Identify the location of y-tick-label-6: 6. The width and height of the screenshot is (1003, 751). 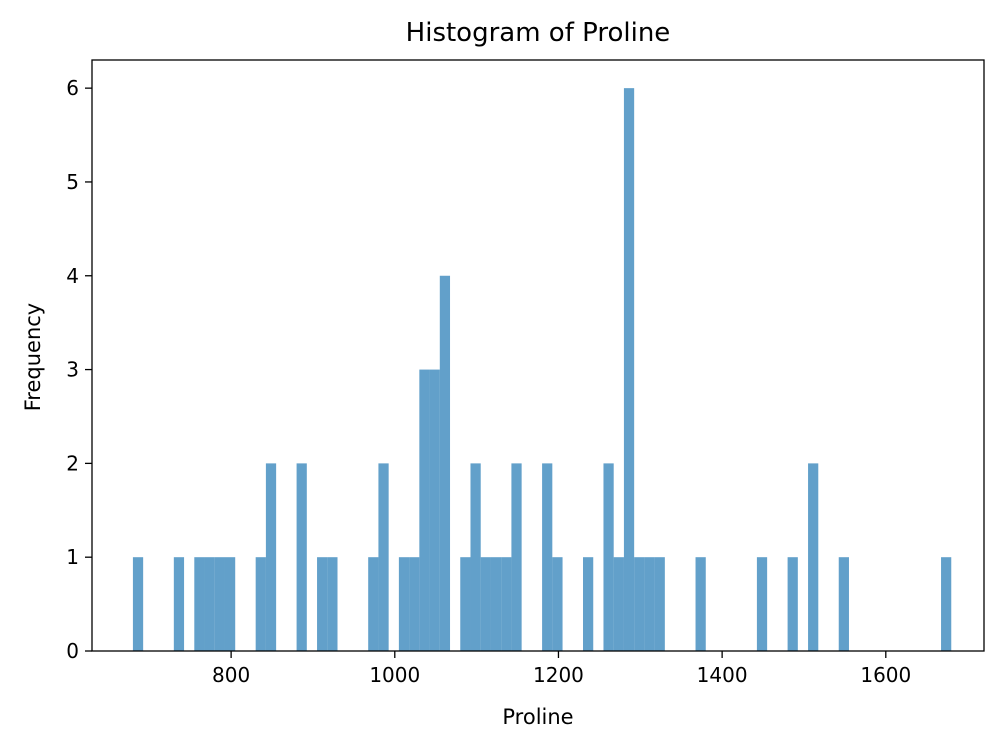
(72, 88).